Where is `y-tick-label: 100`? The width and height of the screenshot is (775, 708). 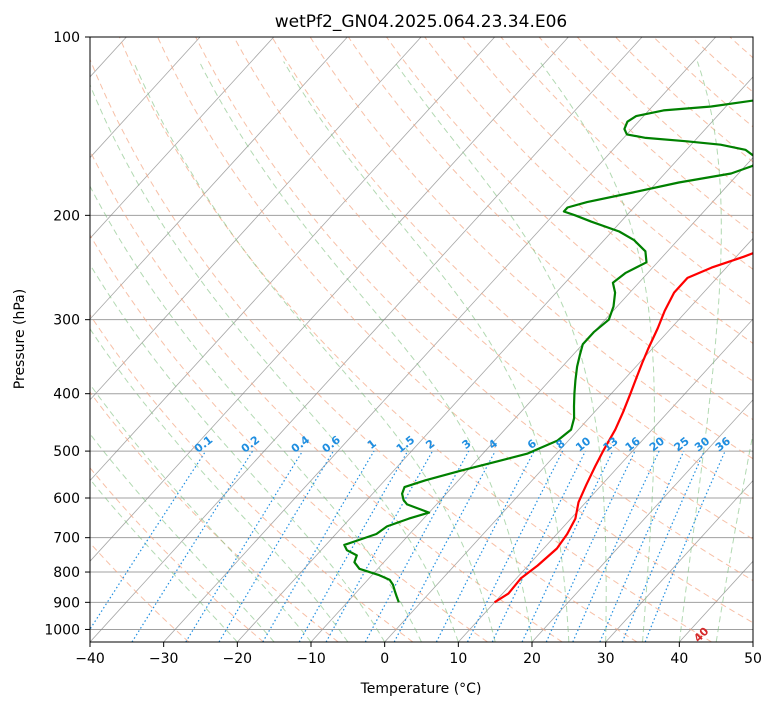 y-tick-label: 100 is located at coordinates (66, 38).